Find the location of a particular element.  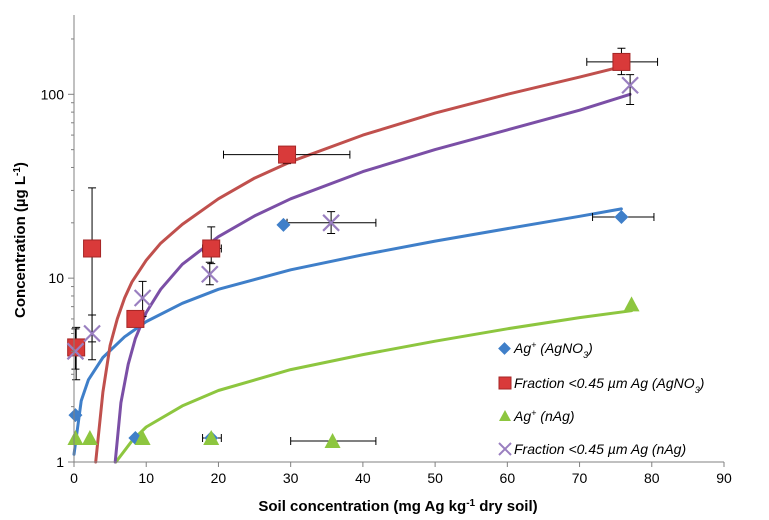

legend-item-ag-agno3: Ag+ (AgNO3) is located at coordinates (545, 350).